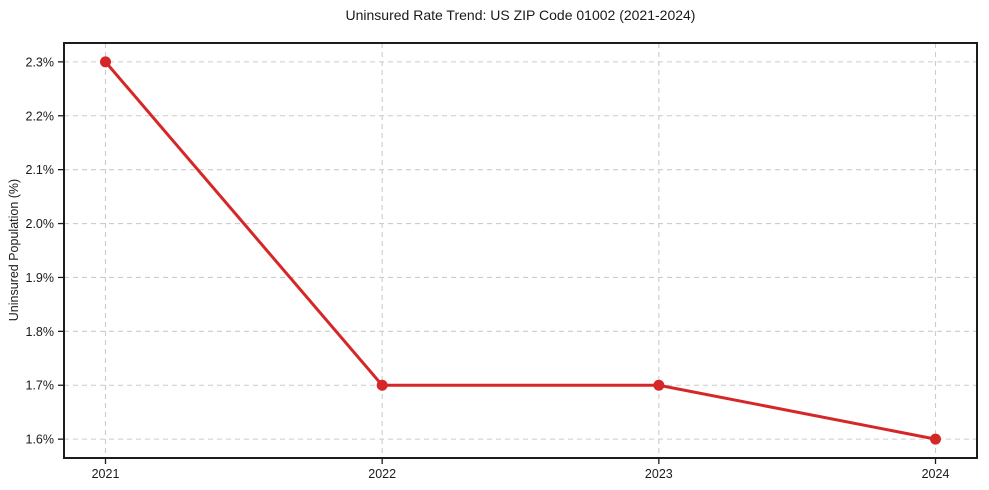 This screenshot has height=490, width=989. What do you see at coordinates (40, 332) in the screenshot?
I see `y-tick-label: 1.8%` at bounding box center [40, 332].